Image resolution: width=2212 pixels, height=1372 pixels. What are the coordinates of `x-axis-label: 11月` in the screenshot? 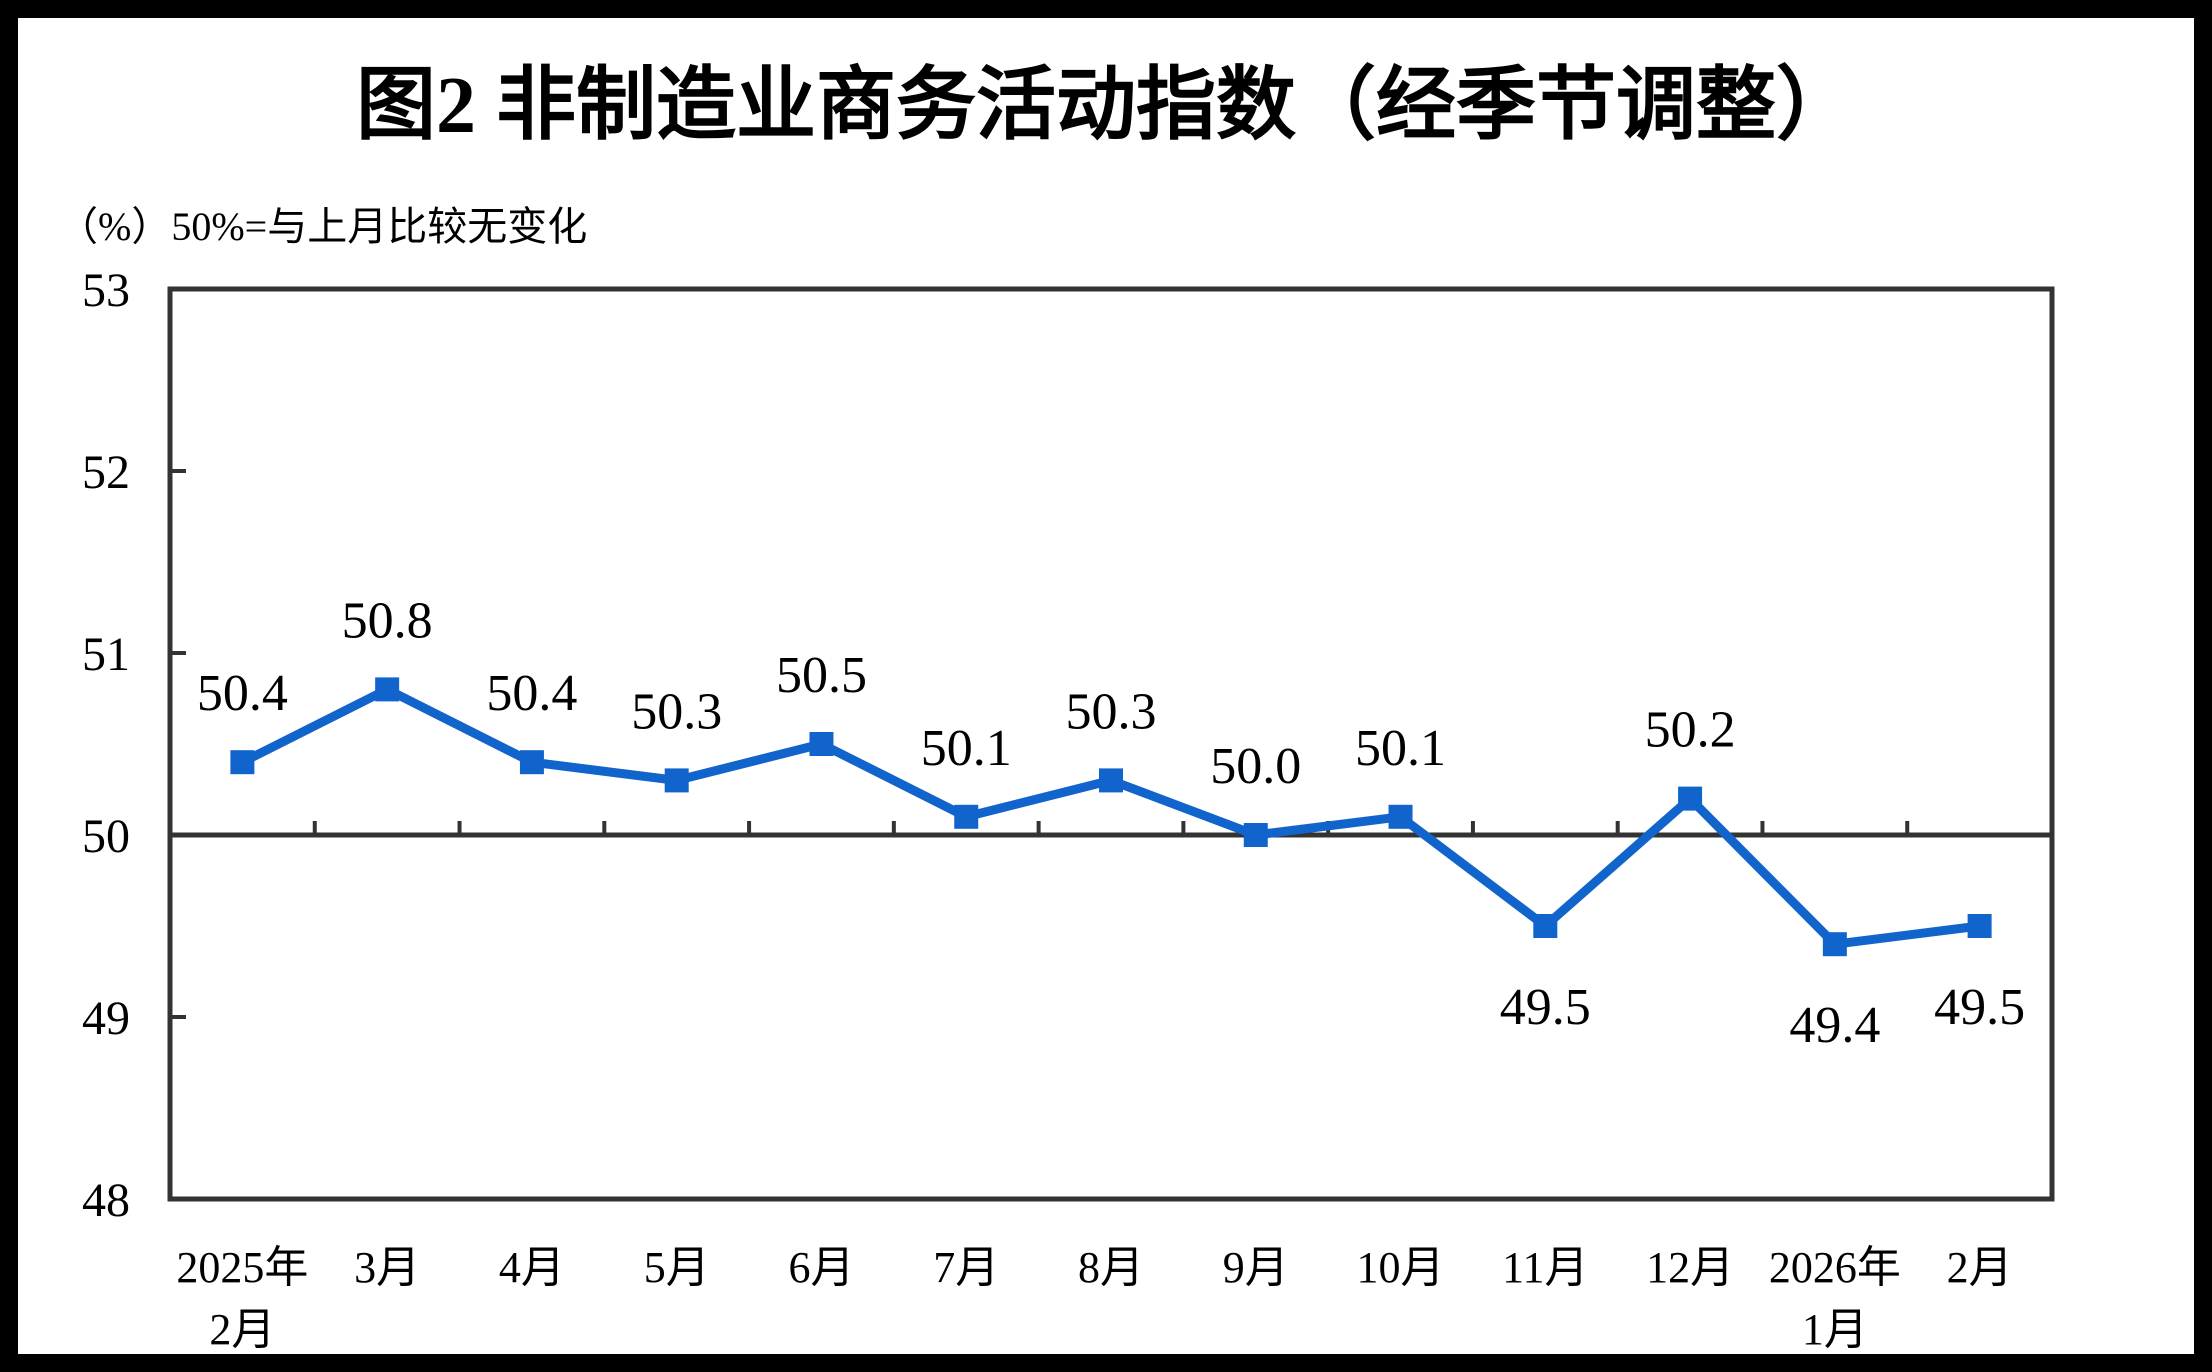 It's located at (1545, 1267).